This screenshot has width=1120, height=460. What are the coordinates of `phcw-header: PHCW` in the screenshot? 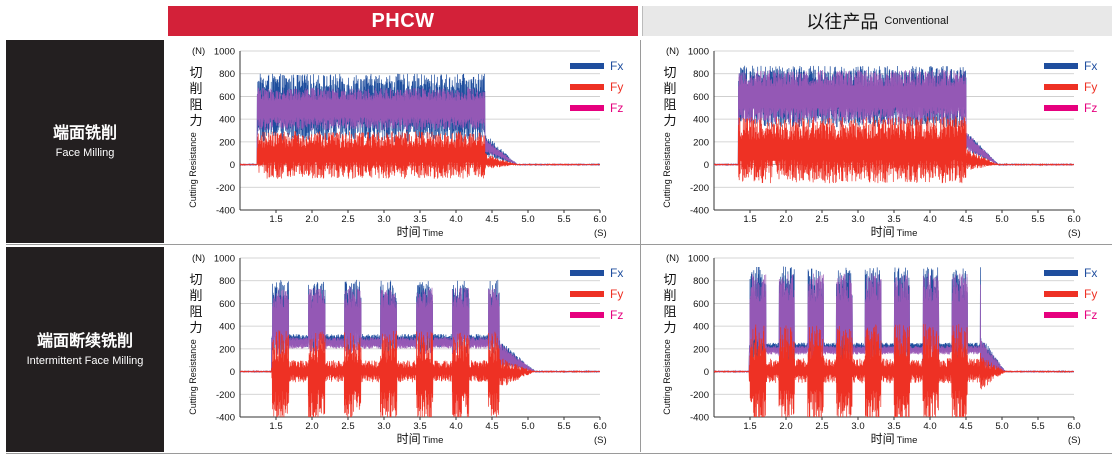 It's located at (403, 21).